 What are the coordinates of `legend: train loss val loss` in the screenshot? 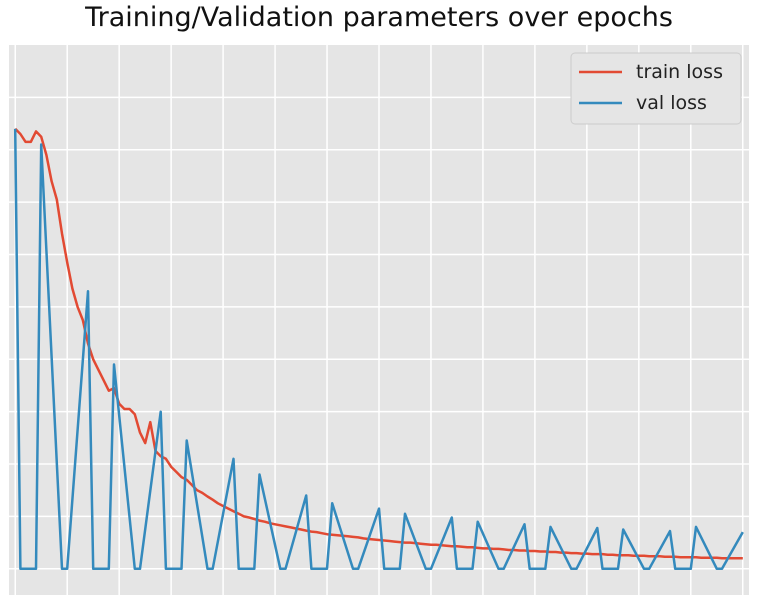 It's located at (656, 88).